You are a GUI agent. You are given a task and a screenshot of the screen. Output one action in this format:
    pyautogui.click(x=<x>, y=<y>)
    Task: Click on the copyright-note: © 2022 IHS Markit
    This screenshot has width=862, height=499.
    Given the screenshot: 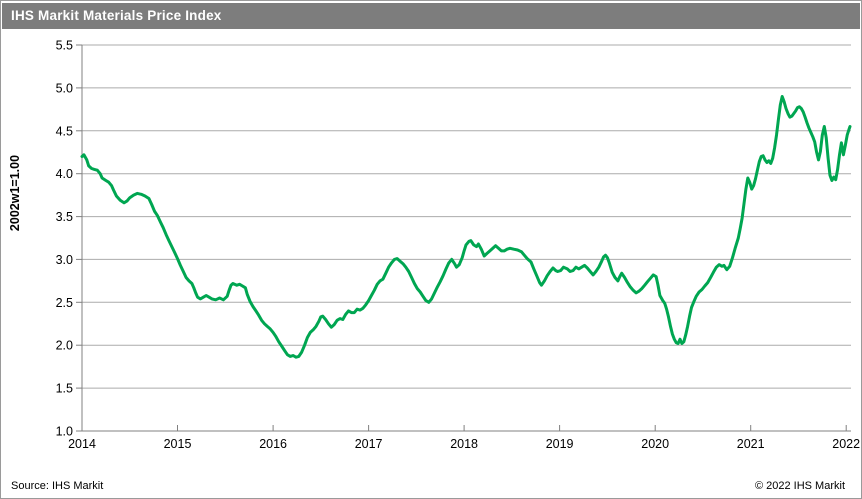 What is the action you would take?
    pyautogui.click(x=799, y=486)
    